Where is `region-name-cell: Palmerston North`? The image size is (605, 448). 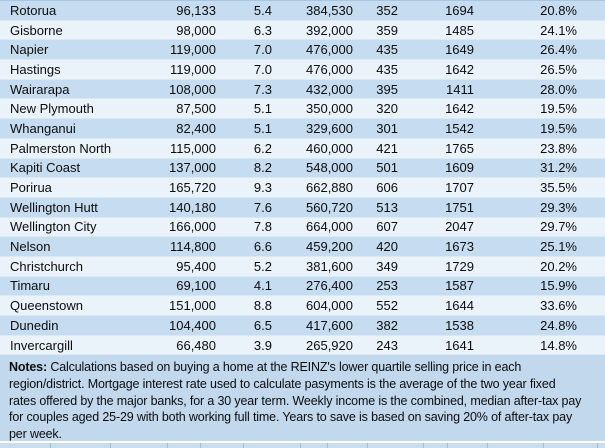 region-name-cell: Palmerston North is located at coordinates (61, 148).